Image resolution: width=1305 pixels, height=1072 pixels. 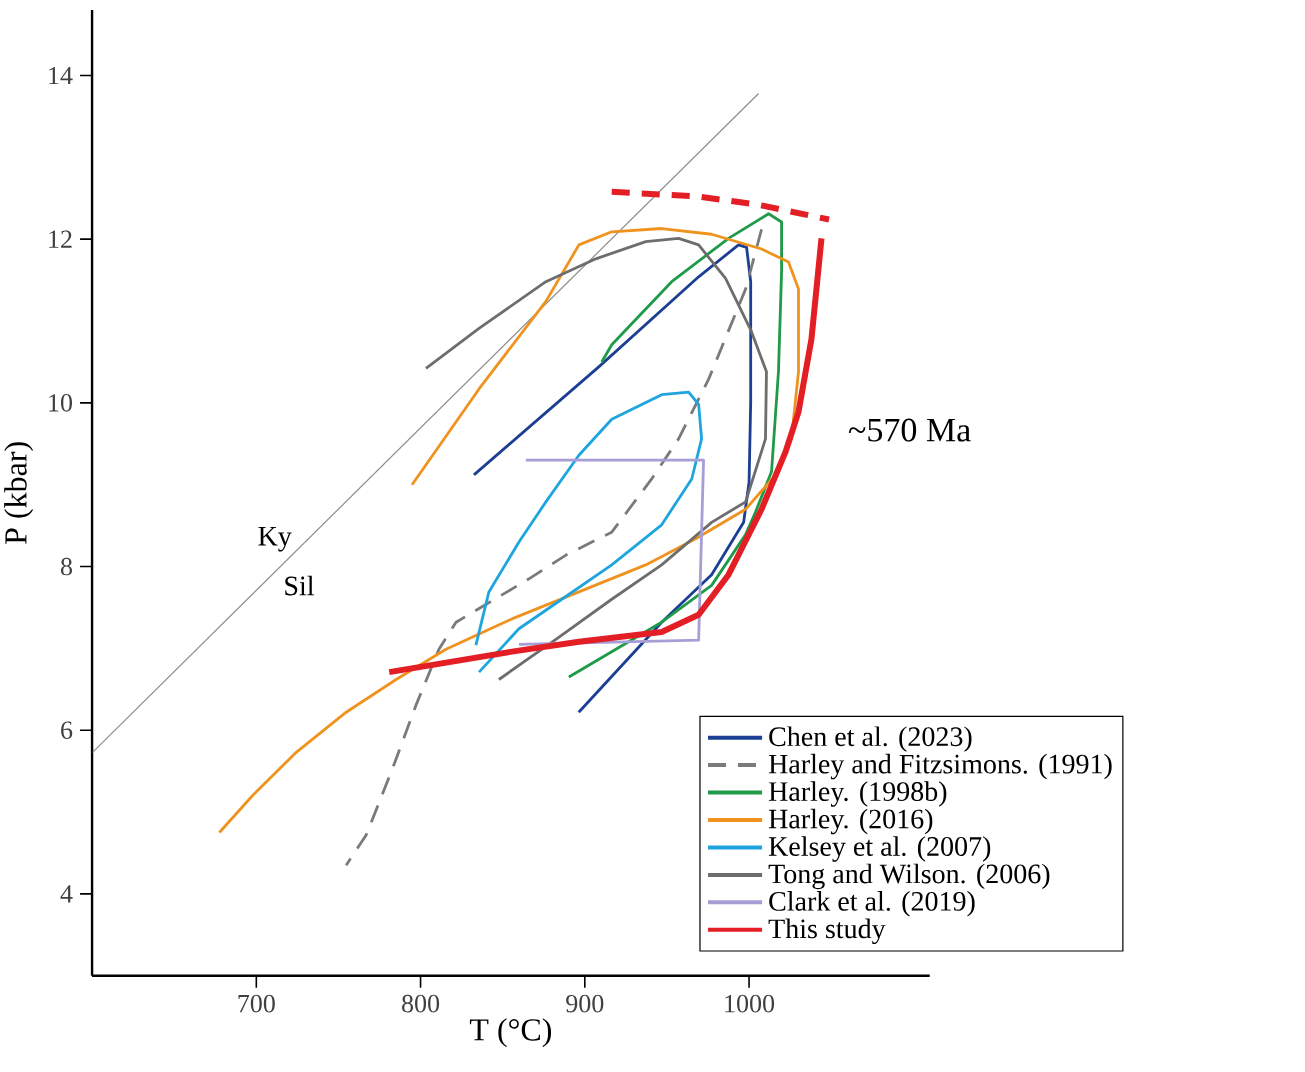 I want to click on x-tick-label: 900, so click(x=585, y=1003).